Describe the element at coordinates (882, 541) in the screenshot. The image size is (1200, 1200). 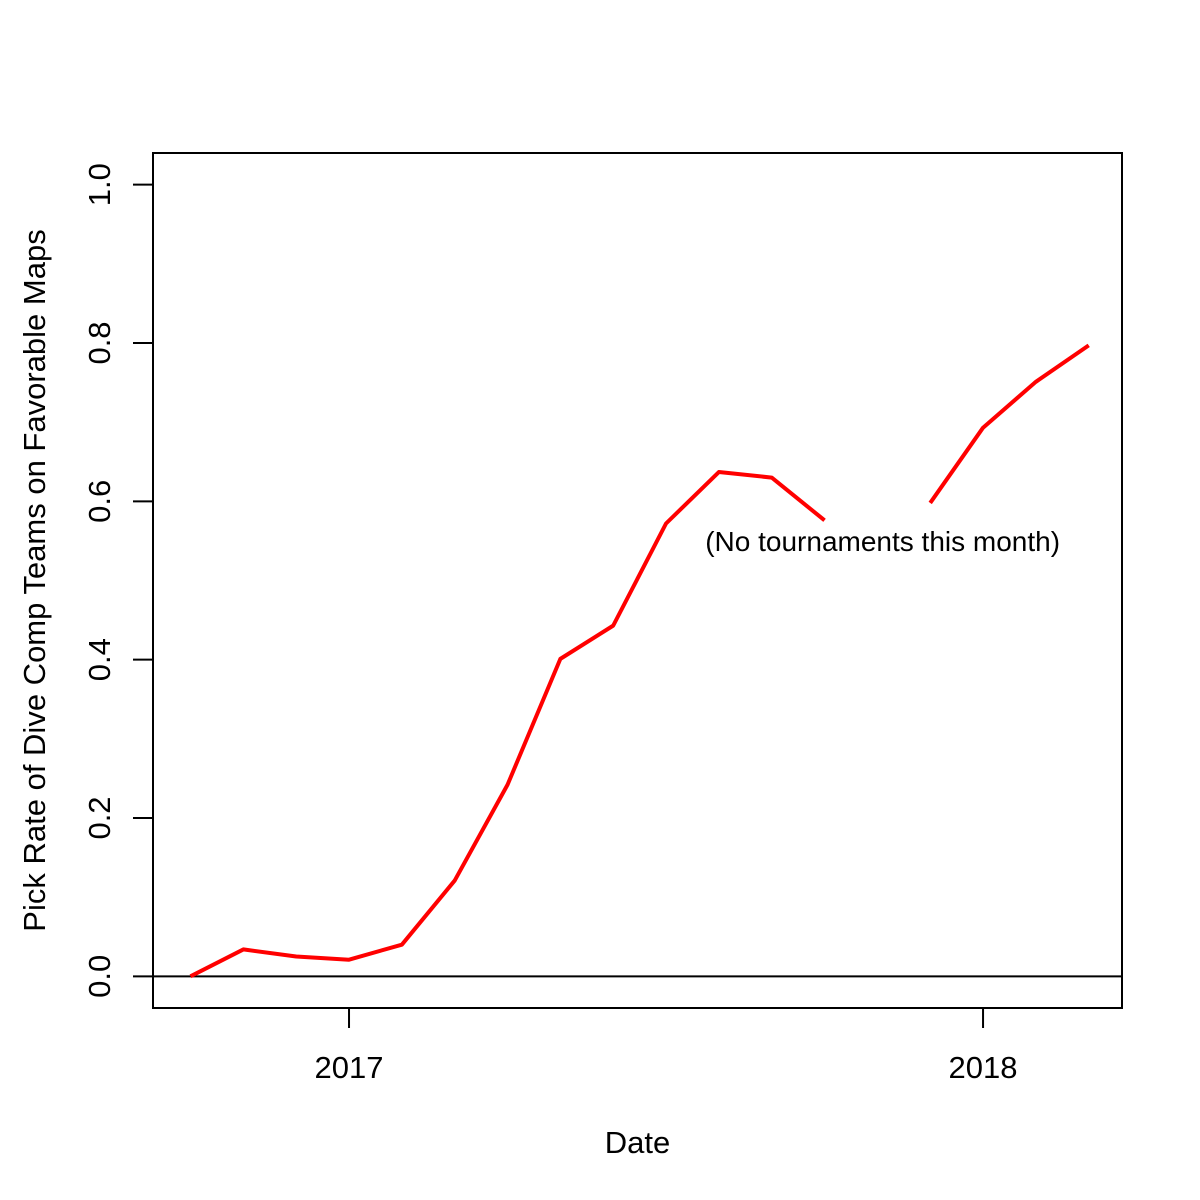
I see `annotation-no-tournaments: (No tournaments this month)` at that location.